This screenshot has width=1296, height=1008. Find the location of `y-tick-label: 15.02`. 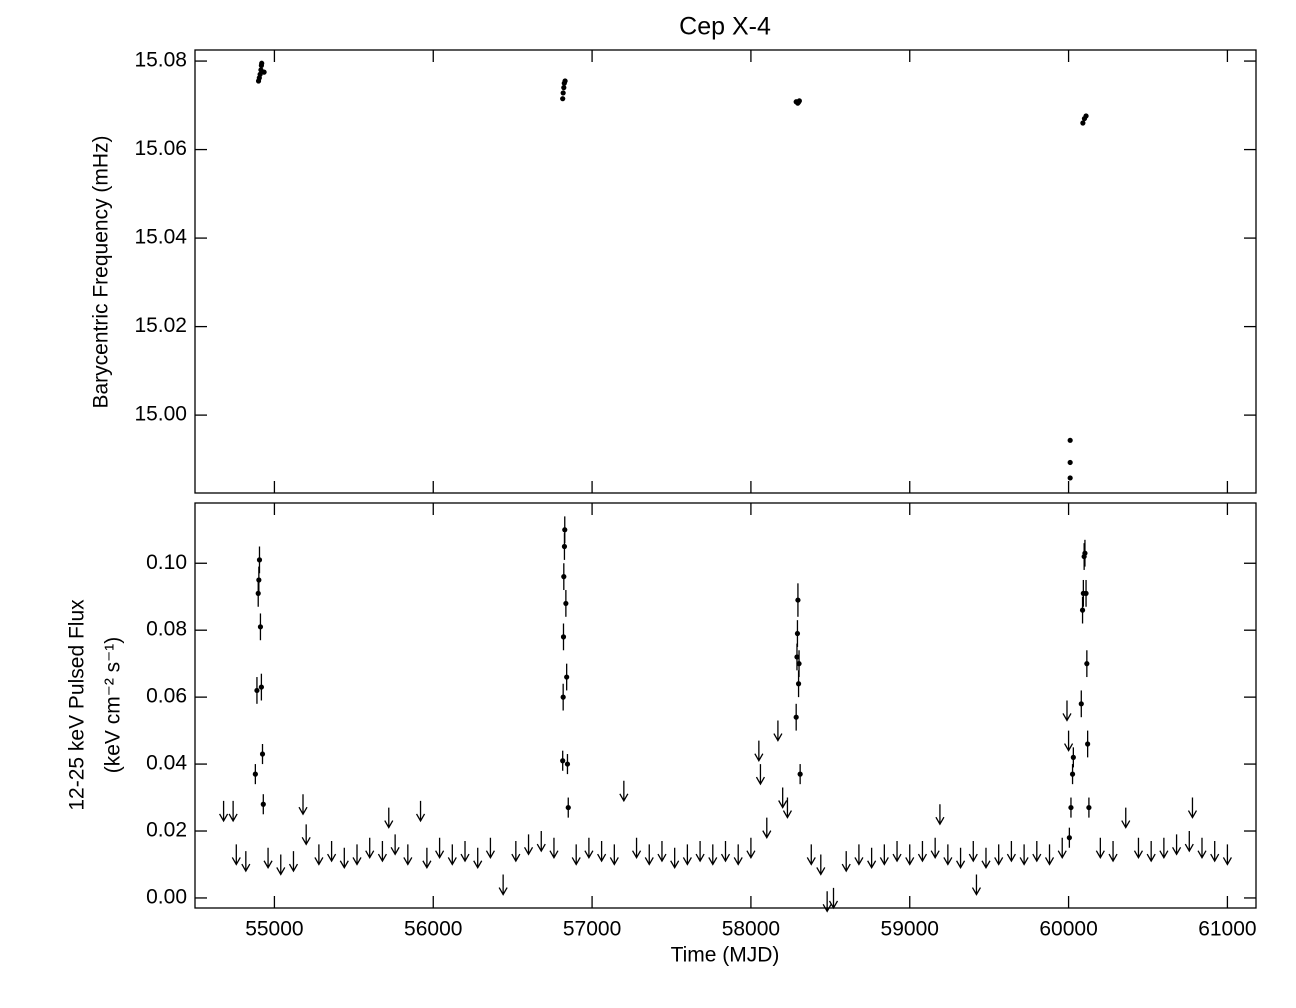

y-tick-label: 15.02 is located at coordinates (160, 325).